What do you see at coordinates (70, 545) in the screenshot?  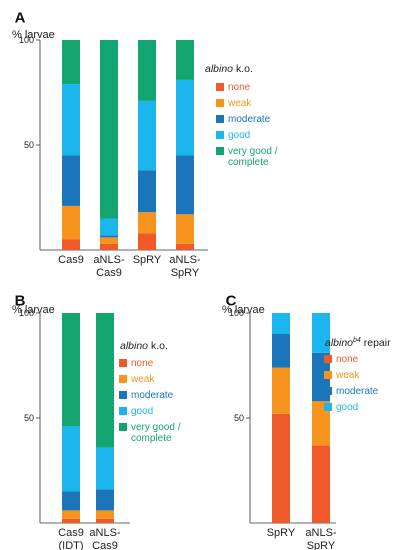 I see `x-category-label: (IDT)` at bounding box center [70, 545].